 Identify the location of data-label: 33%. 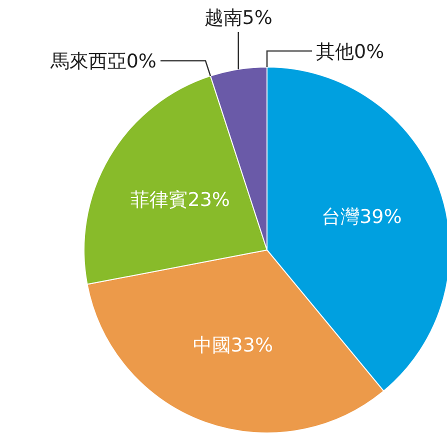
(252, 345).